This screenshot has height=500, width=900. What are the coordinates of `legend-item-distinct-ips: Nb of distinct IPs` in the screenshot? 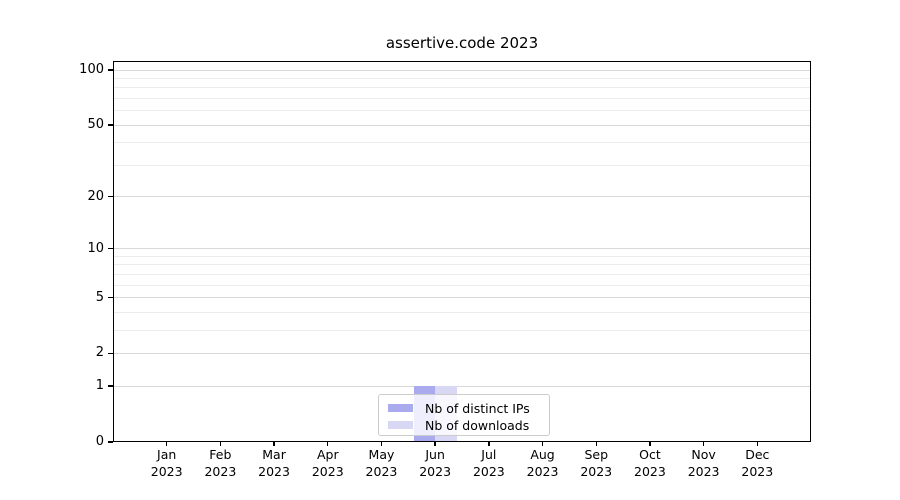 It's located at (468, 408).